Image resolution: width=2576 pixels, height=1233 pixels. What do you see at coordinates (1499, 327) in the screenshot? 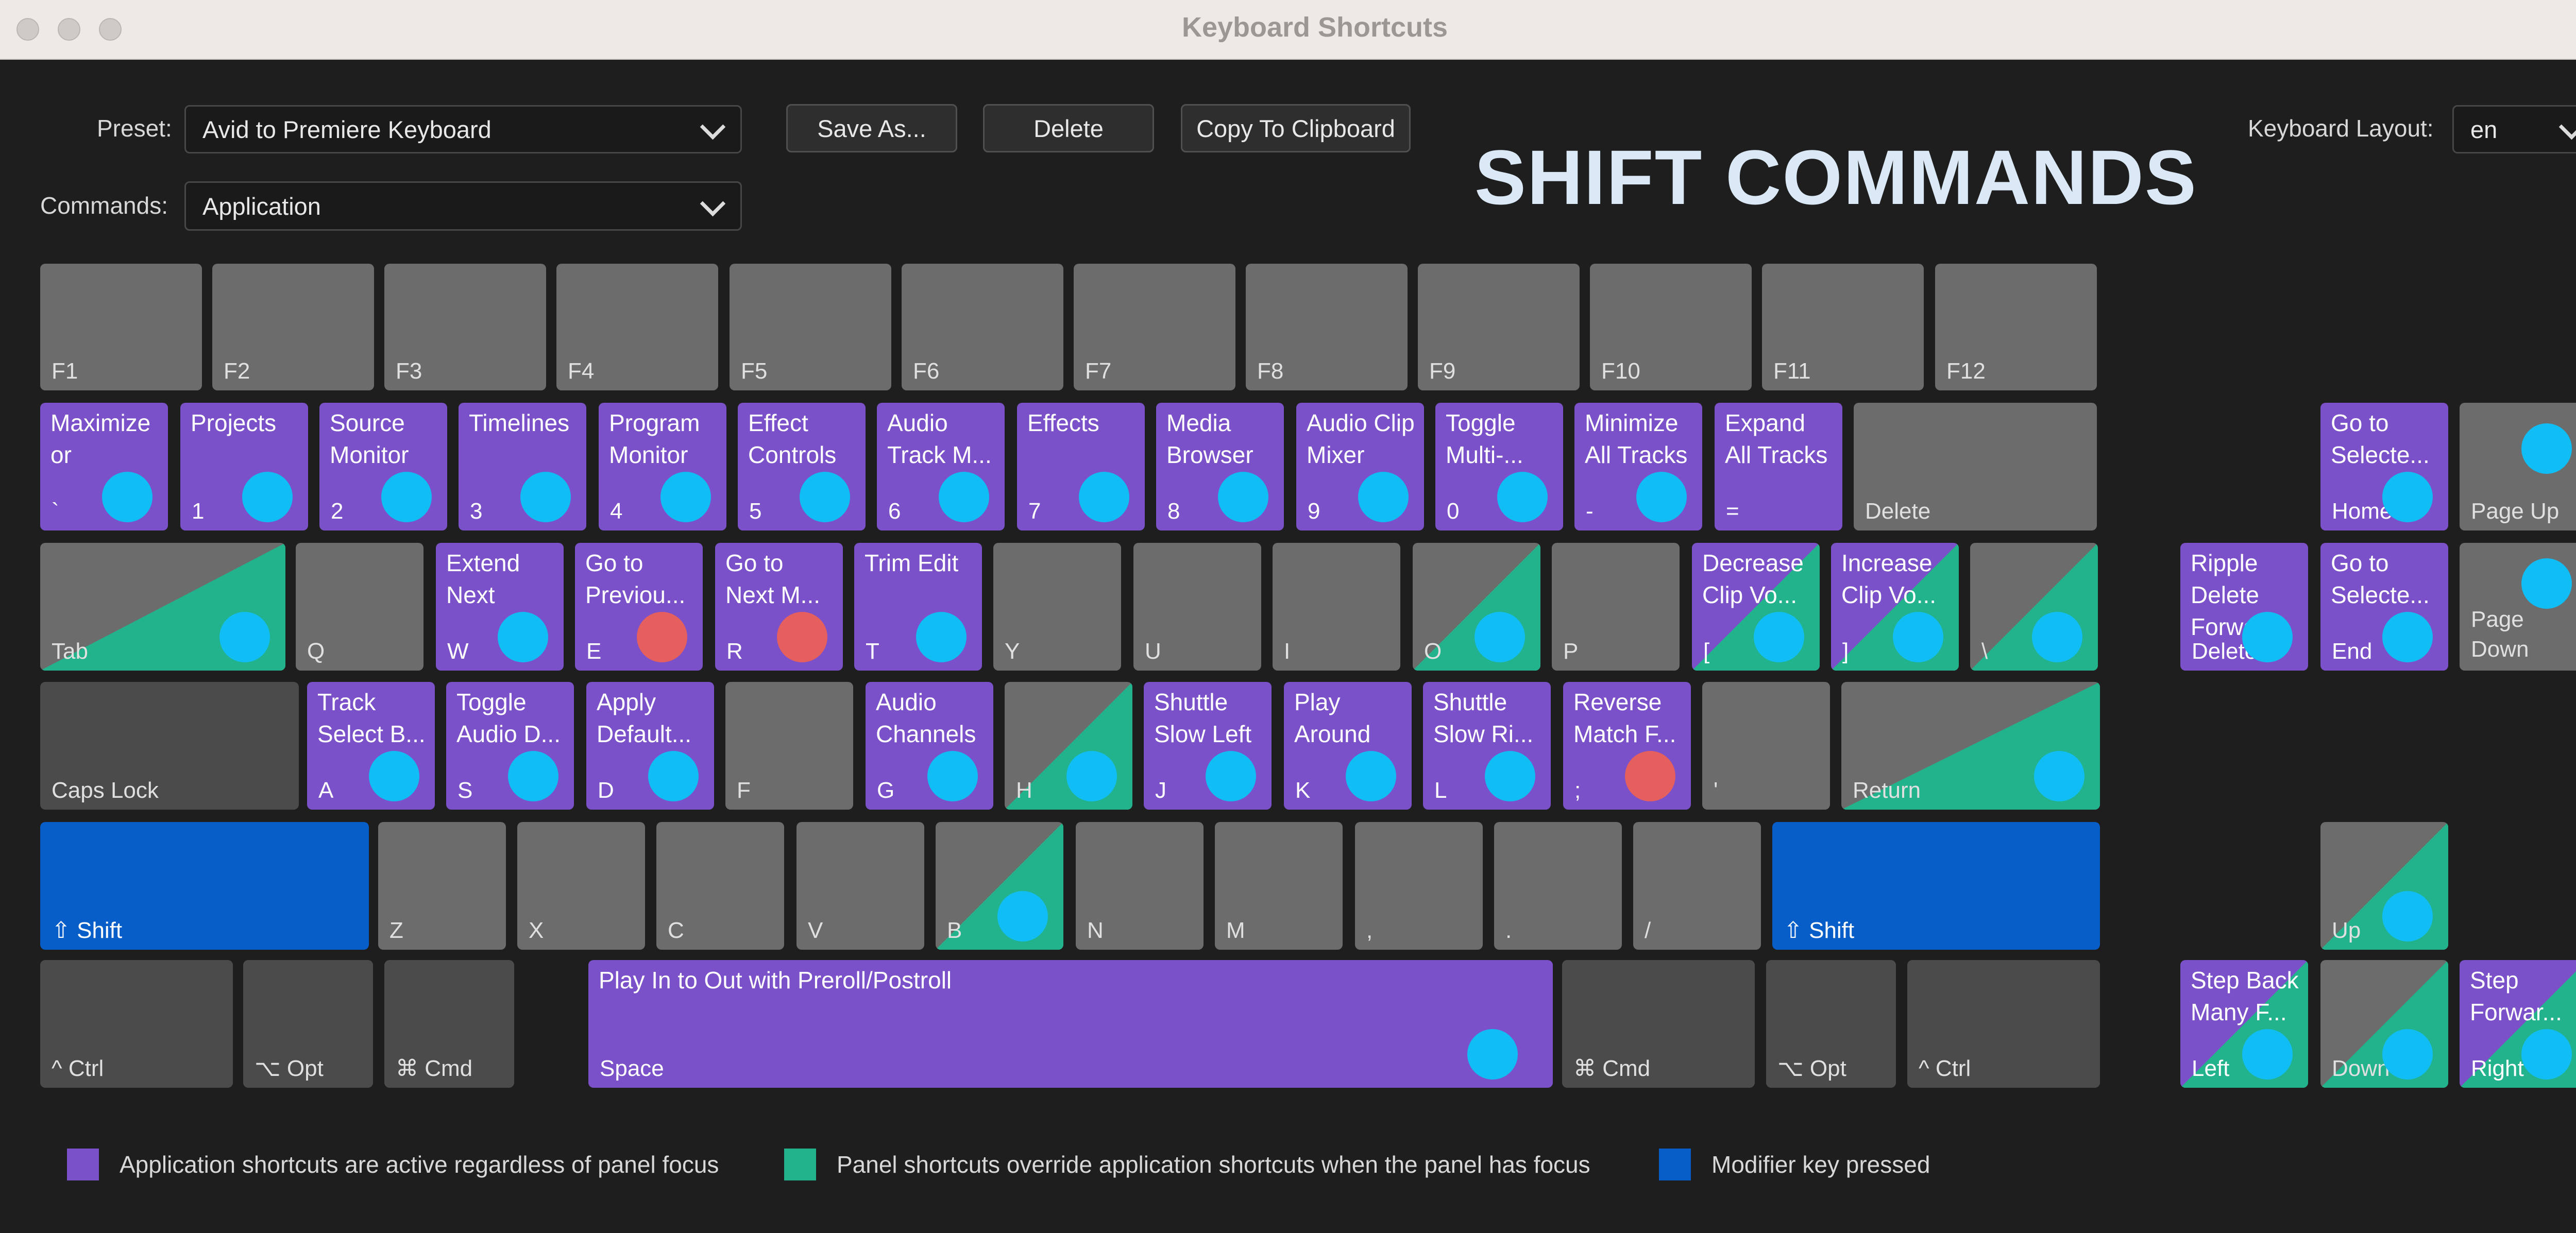
I see `key-f9: F9` at bounding box center [1499, 327].